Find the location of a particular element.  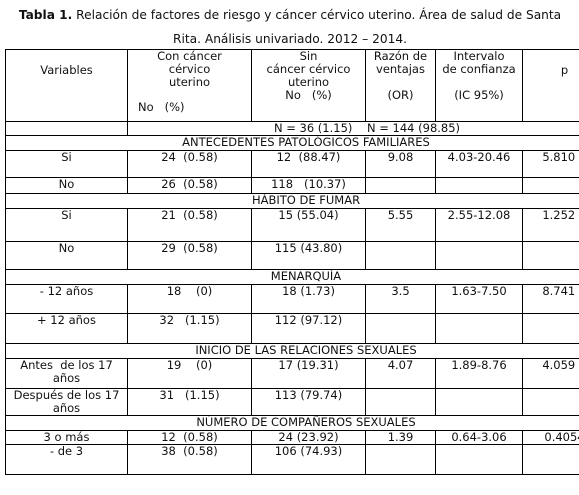

p-value: 5.810 x 10 is located at coordinates (560, 157).